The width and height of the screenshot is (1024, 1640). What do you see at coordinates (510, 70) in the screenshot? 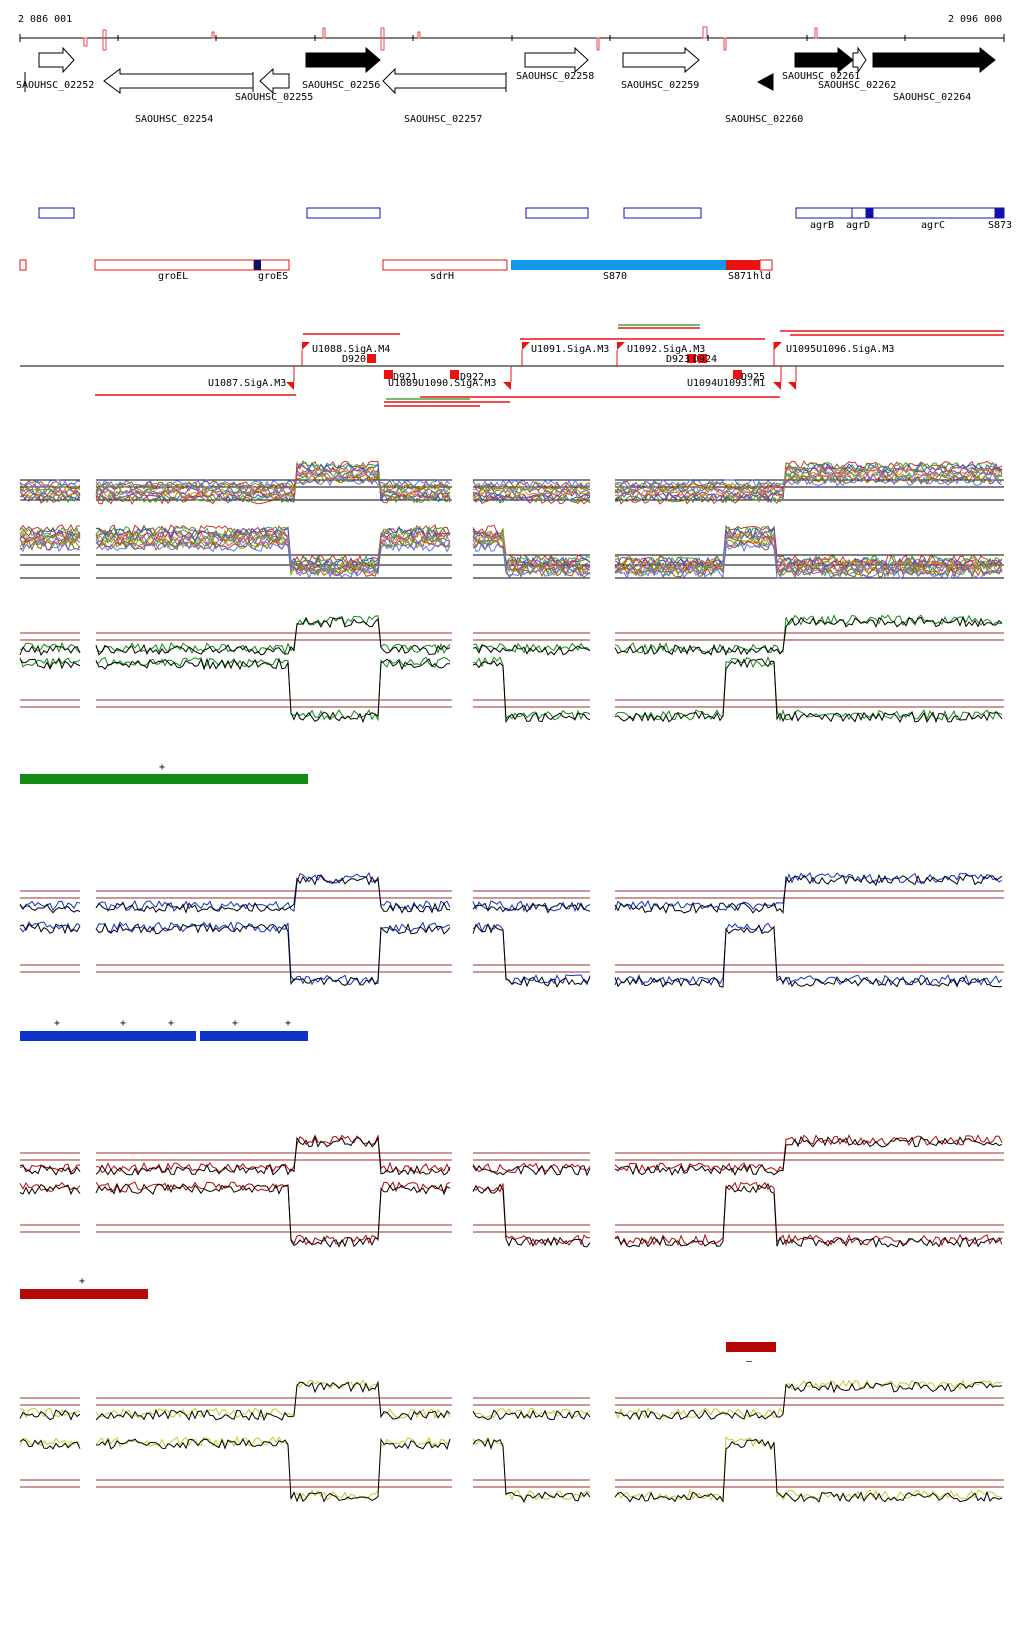
I see `gene-track` at bounding box center [510, 70].